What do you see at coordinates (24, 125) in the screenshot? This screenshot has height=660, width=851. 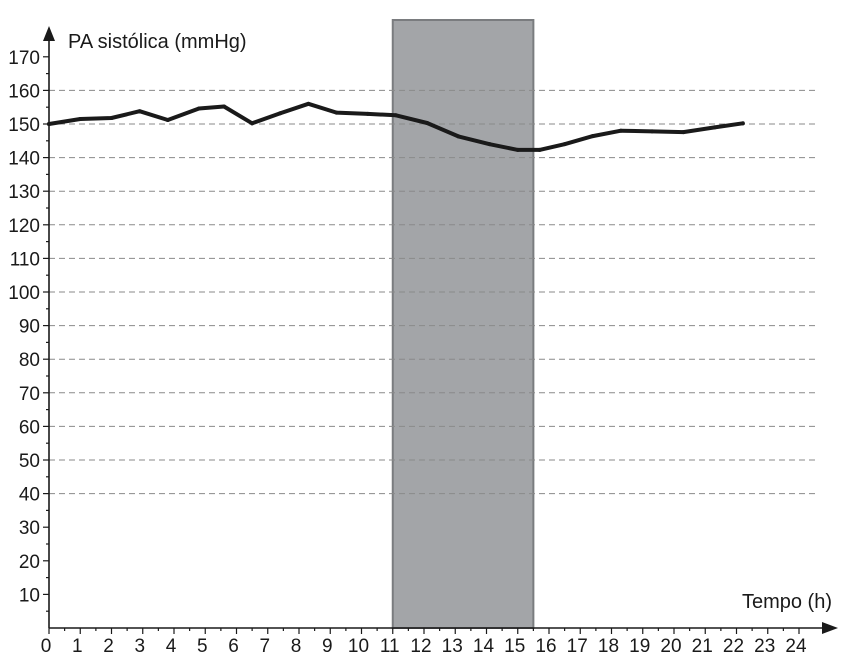 I see `y-tick-label-150: 150` at bounding box center [24, 125].